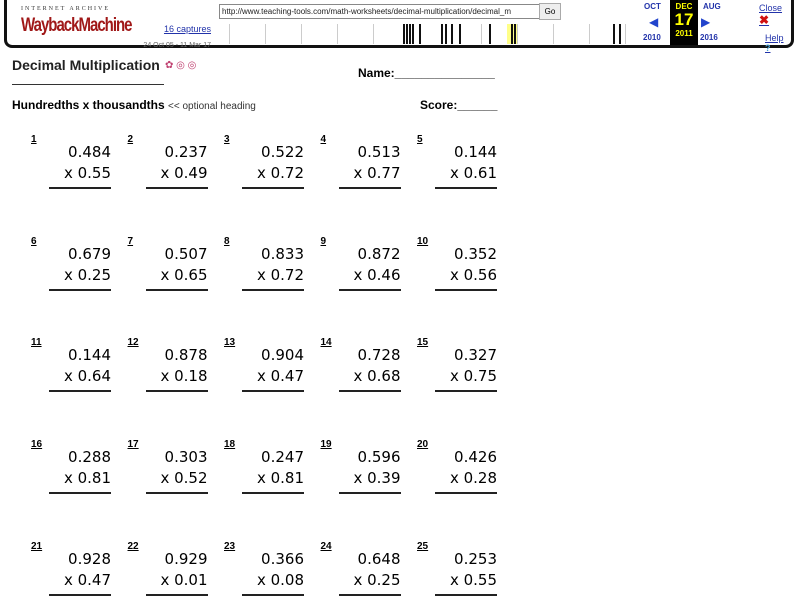  I want to click on wayback-logo: INTERNET ARCHIVE WaybackMachine, so click(76, 21).